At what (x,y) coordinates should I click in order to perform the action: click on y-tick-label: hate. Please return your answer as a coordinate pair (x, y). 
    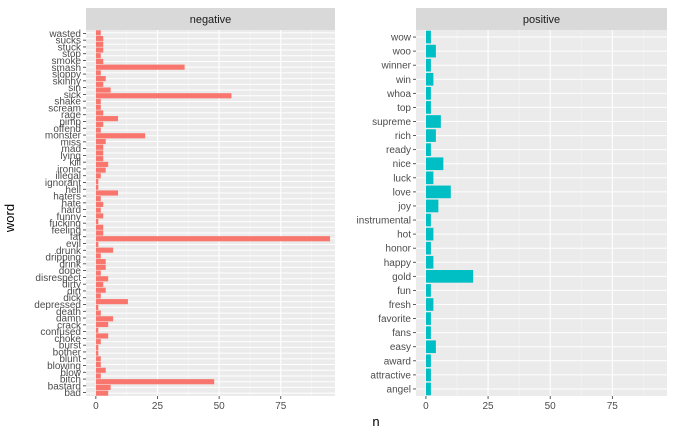
    Looking at the image, I should click on (72, 203).